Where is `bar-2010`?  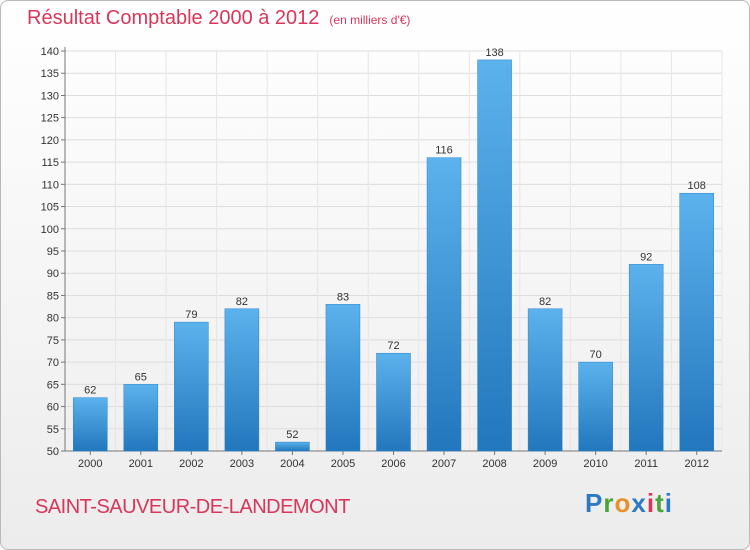 bar-2010 is located at coordinates (595, 406).